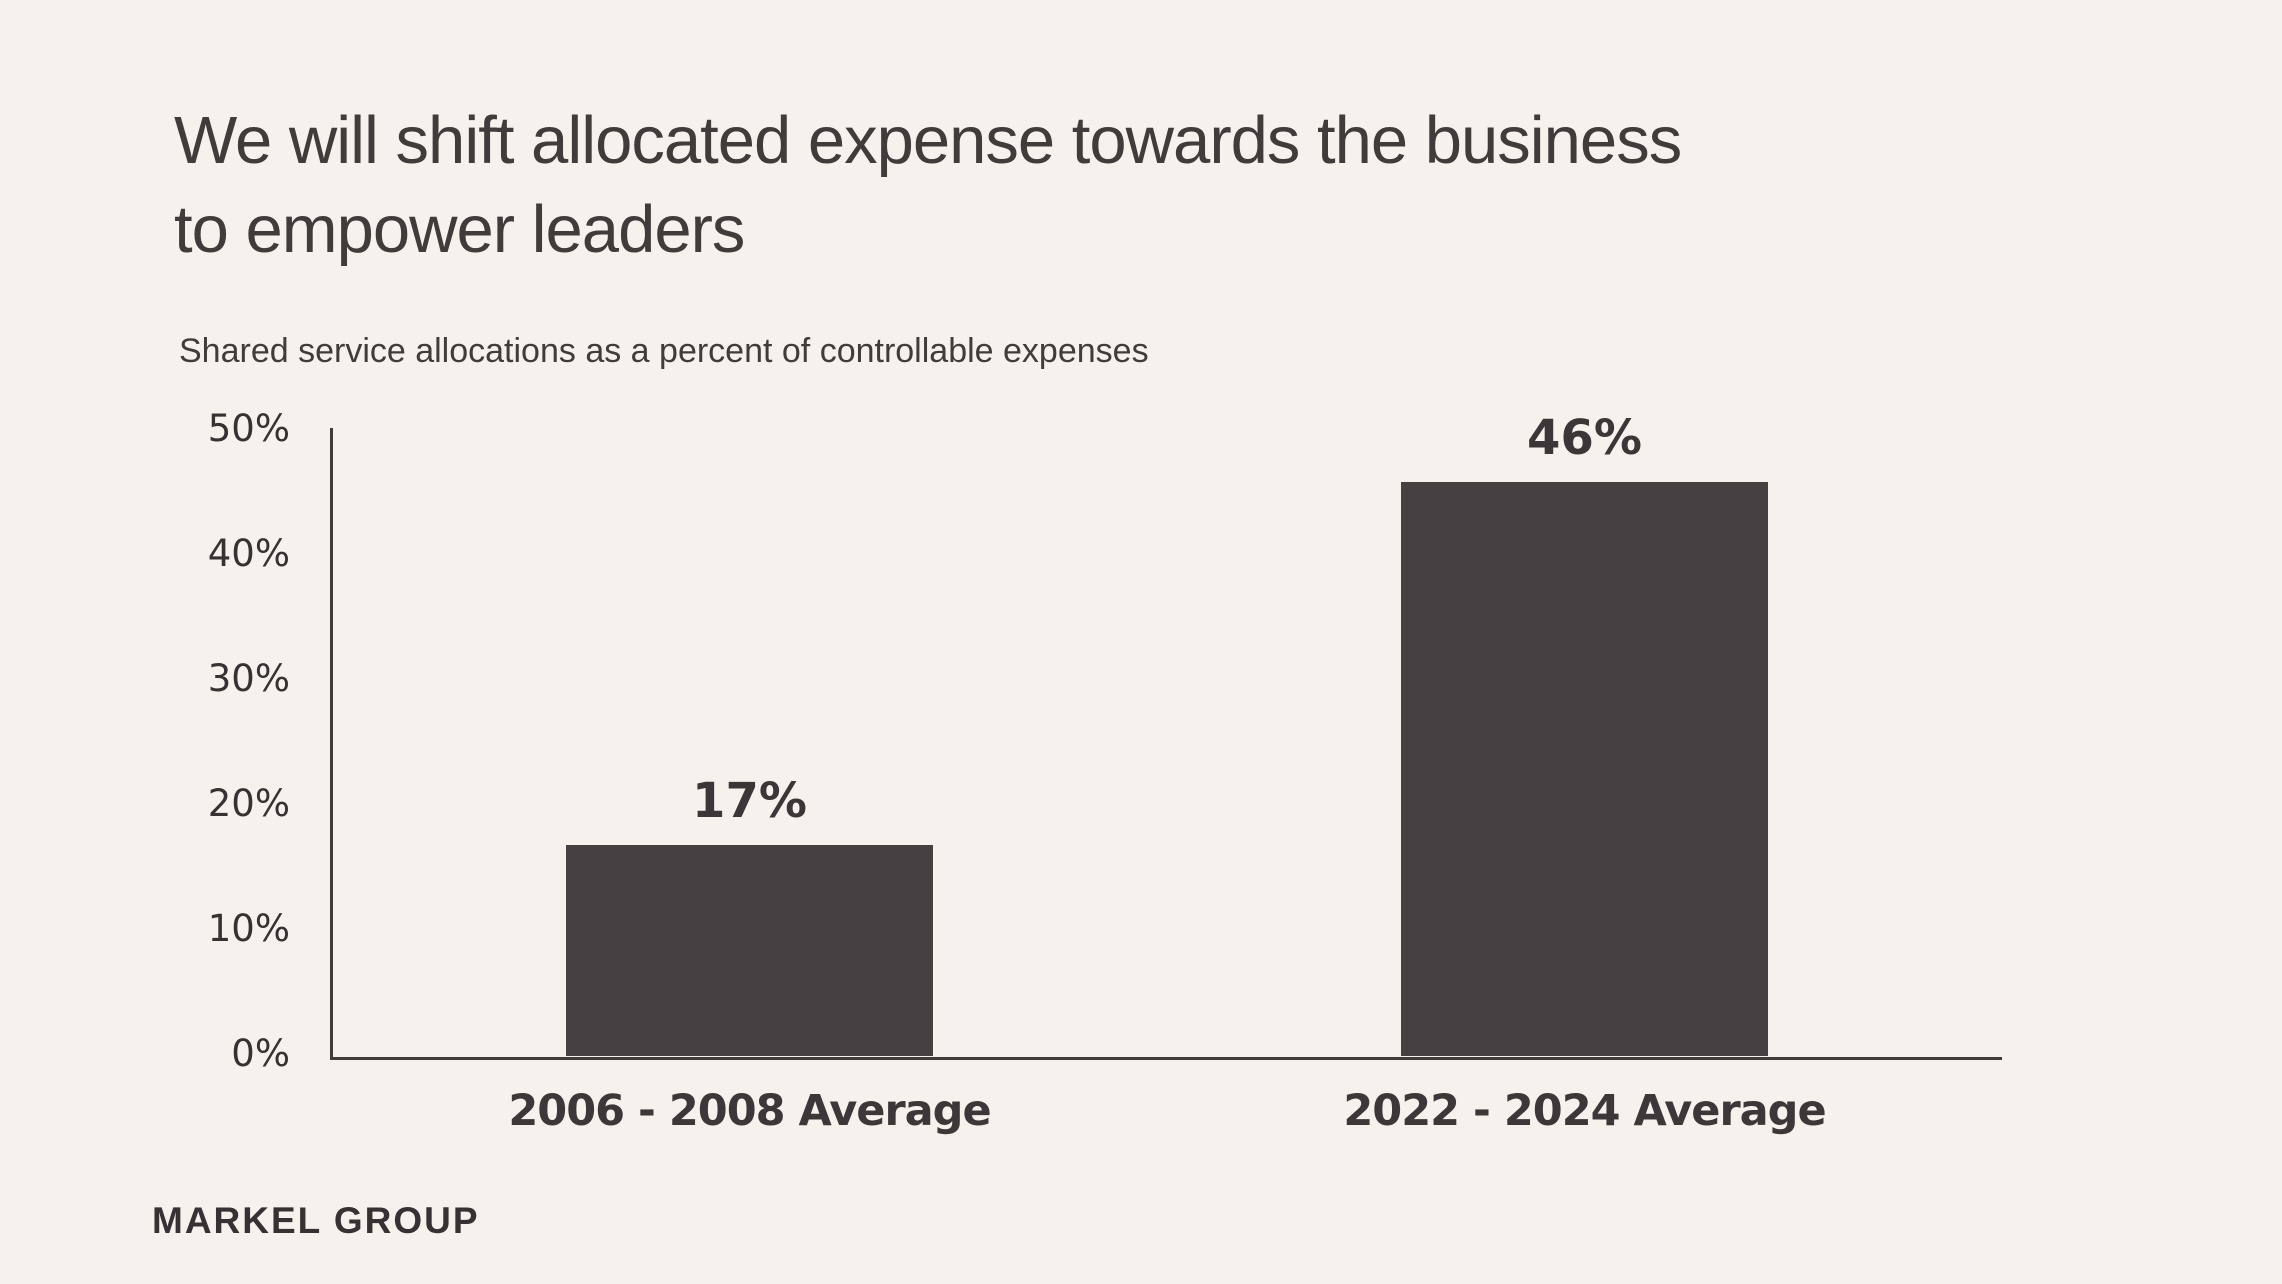 The height and width of the screenshot is (1284, 2282). I want to click on y-axis-tick-label: 40%, so click(248, 553).